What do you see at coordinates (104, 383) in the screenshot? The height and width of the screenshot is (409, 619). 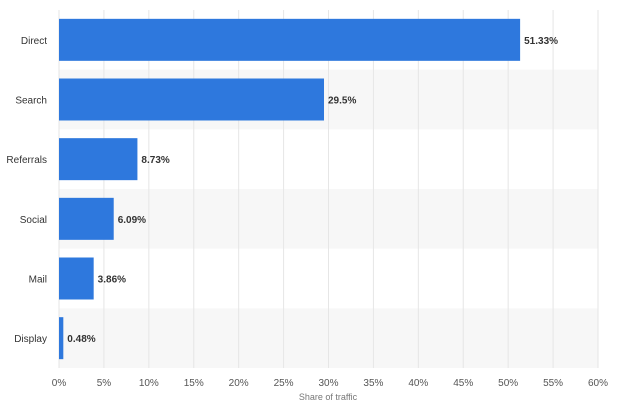 I see `x-tick-label: 5%` at bounding box center [104, 383].